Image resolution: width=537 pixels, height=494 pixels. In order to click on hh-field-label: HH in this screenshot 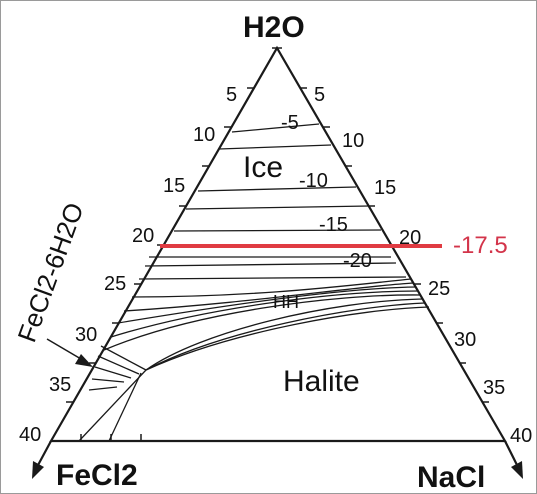, I will do `click(286, 302)`.